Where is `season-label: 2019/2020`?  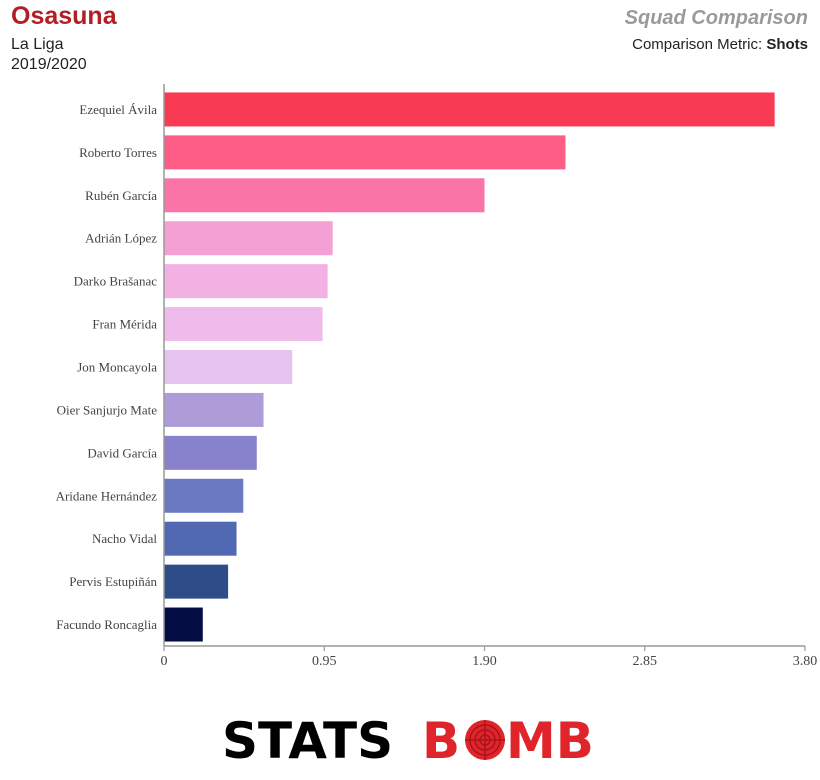 season-label: 2019/2020 is located at coordinates (49, 64).